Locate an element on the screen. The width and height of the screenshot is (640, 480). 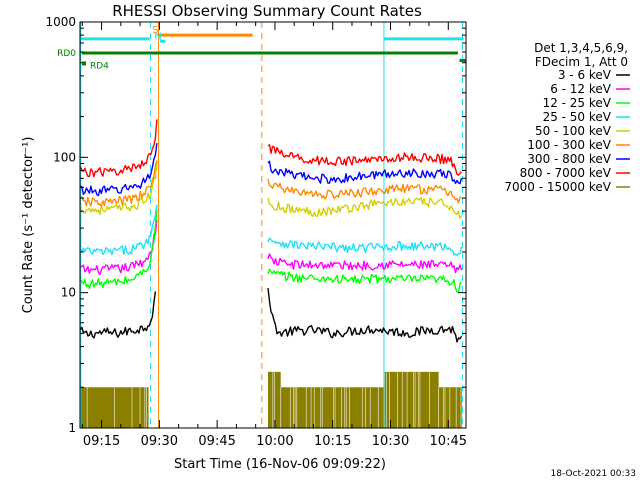
y-tick-label: 100 is located at coordinates (64, 157).